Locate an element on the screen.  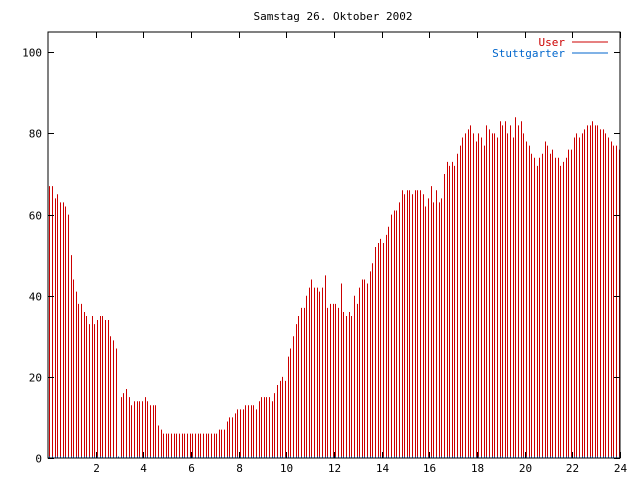
x-tick-label-14: 14 is located at coordinates (383, 468).